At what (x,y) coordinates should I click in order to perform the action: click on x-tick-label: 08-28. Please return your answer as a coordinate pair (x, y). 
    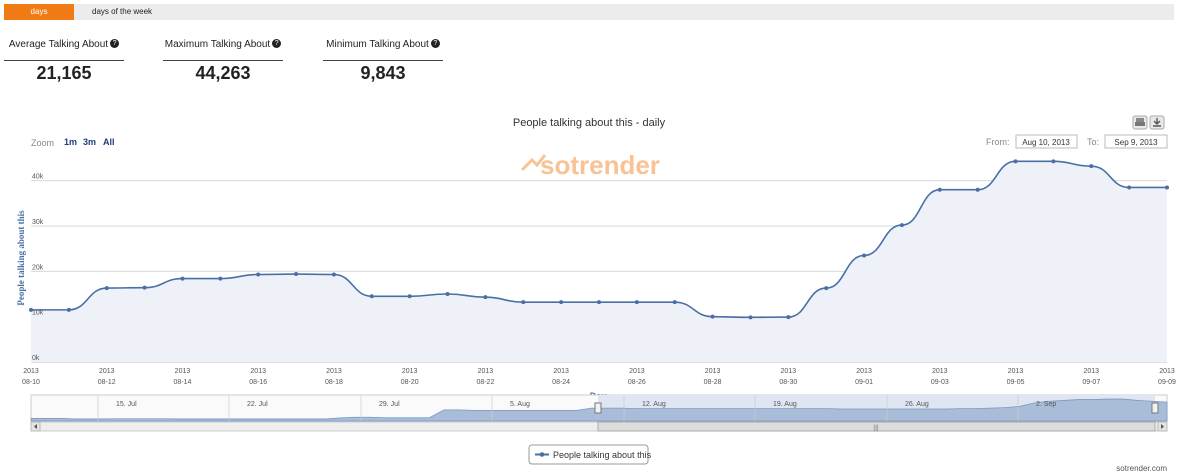
    Looking at the image, I should click on (713, 382).